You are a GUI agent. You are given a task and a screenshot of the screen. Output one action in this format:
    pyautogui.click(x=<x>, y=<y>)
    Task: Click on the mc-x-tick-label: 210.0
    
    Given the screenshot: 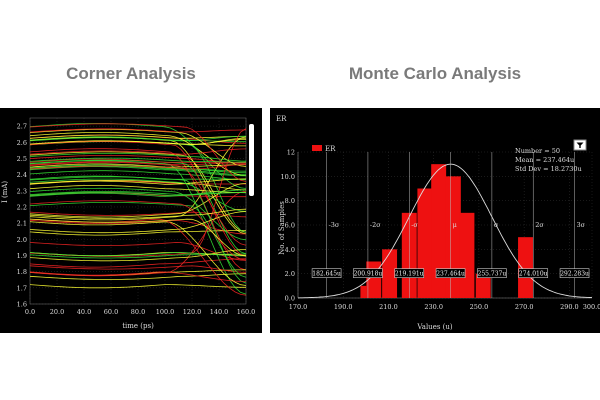 What is the action you would take?
    pyautogui.click(x=388, y=307)
    